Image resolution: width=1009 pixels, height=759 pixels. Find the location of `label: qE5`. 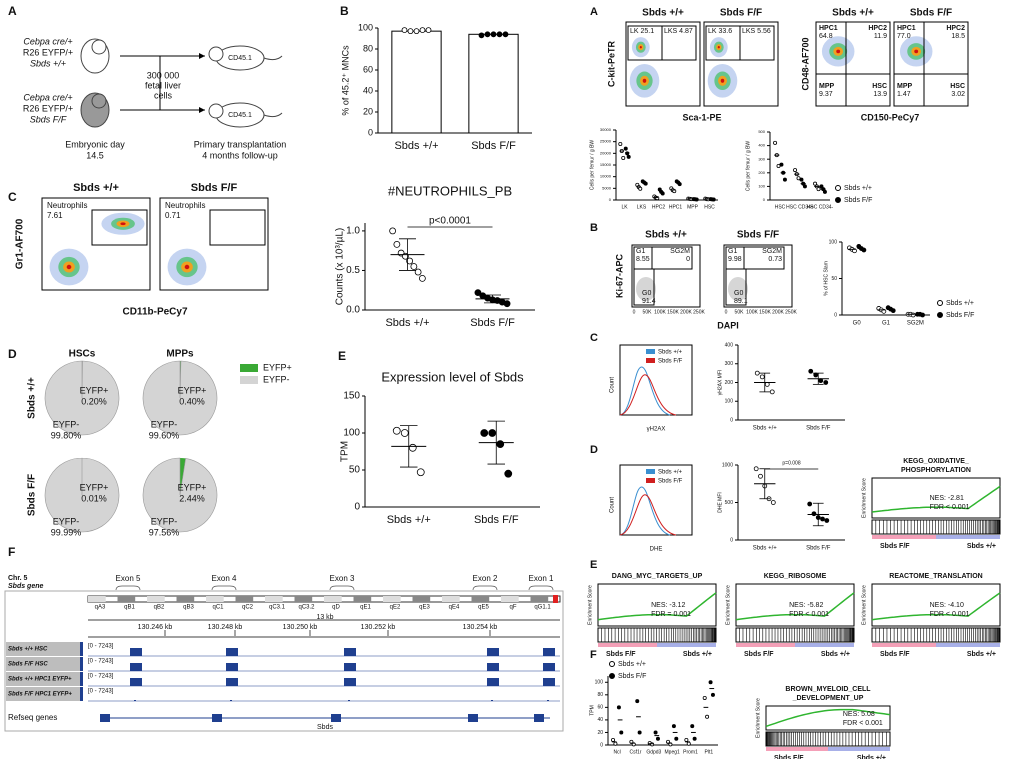

label: qE5 is located at coordinates (483, 608).